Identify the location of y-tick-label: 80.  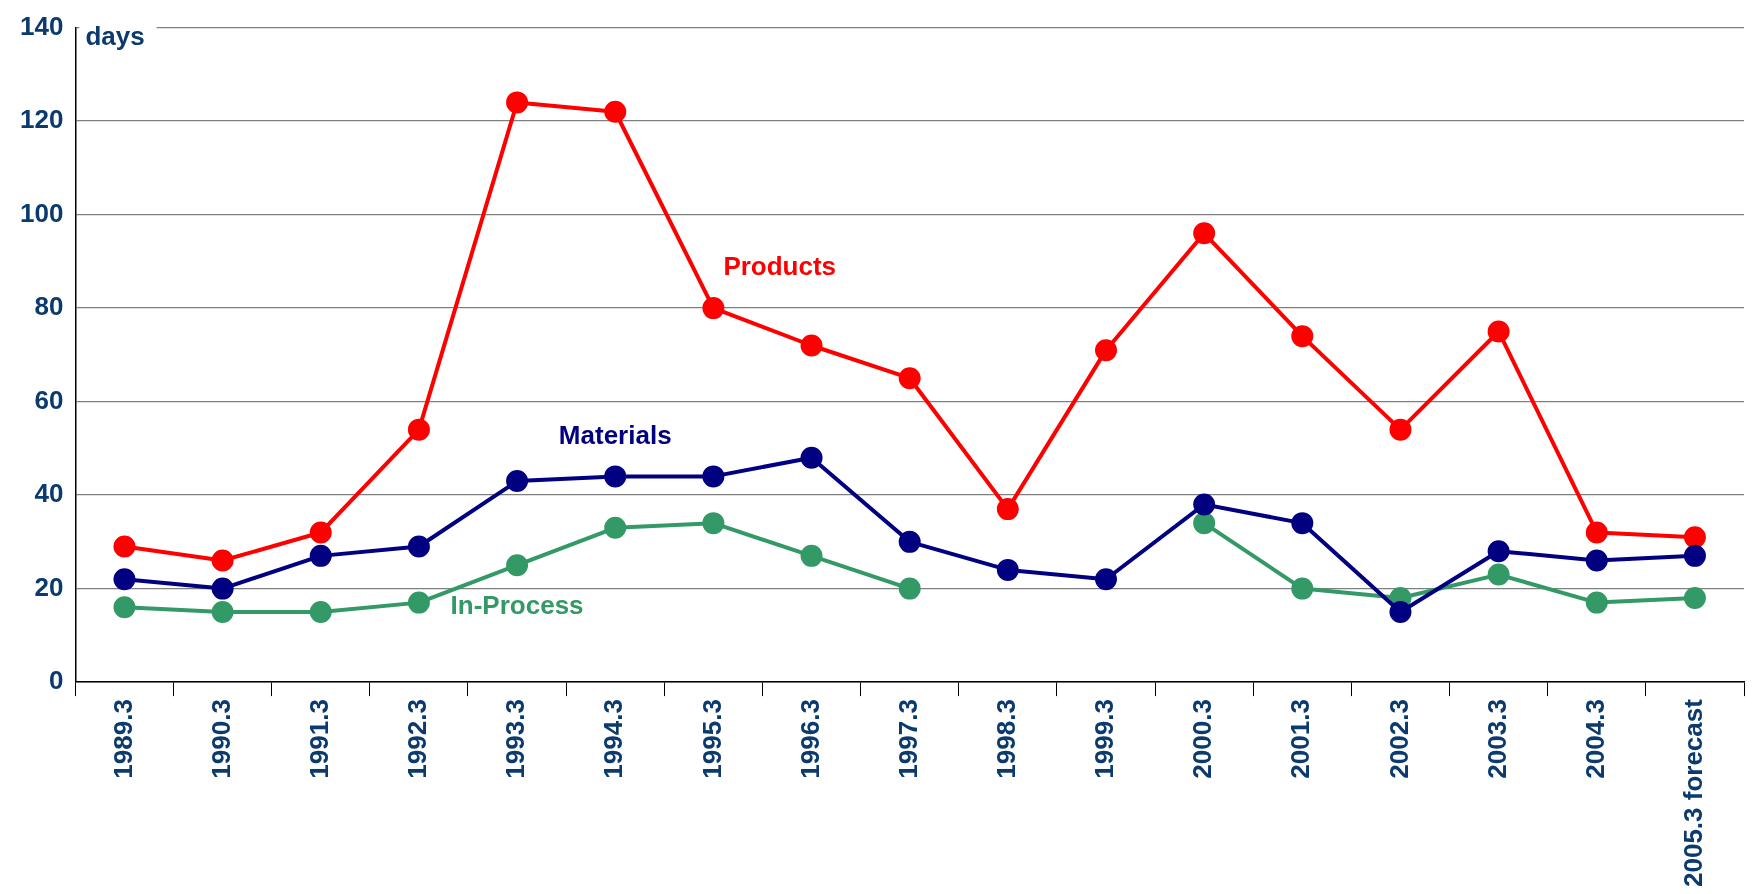
(49, 306).